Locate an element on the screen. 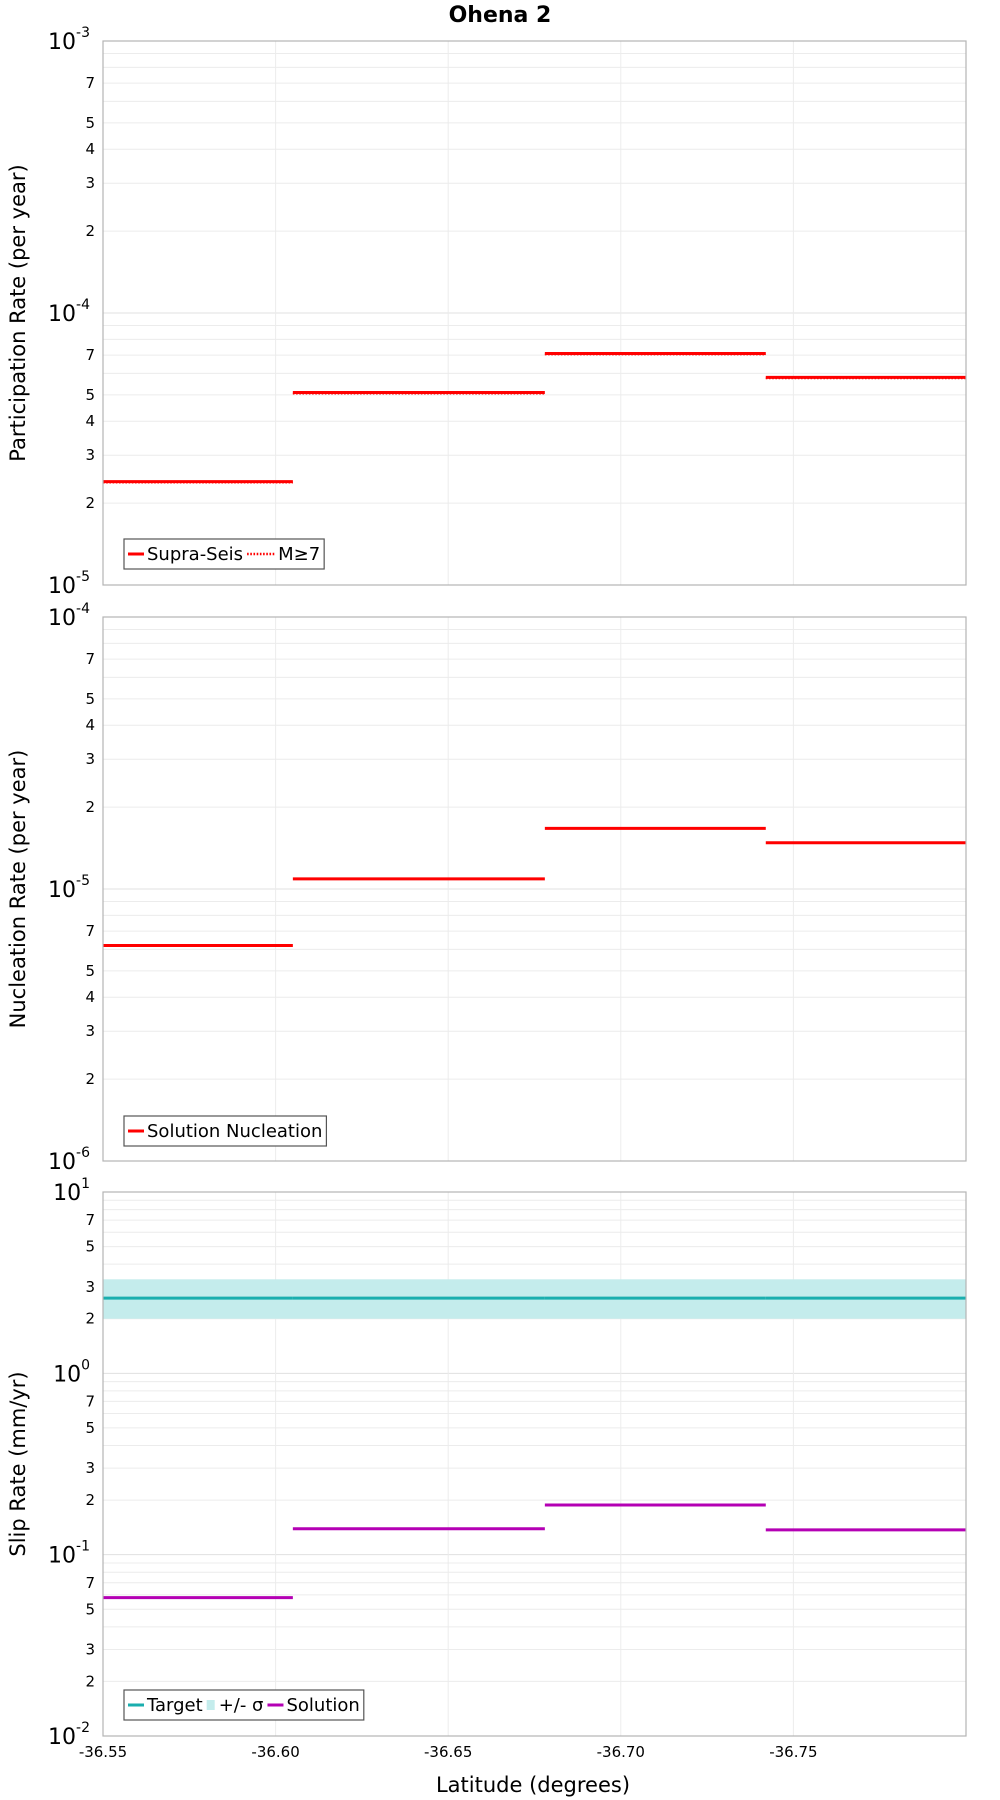 This screenshot has width=1000, height=1800. legend: Solution Nucleation is located at coordinates (225, 1131).